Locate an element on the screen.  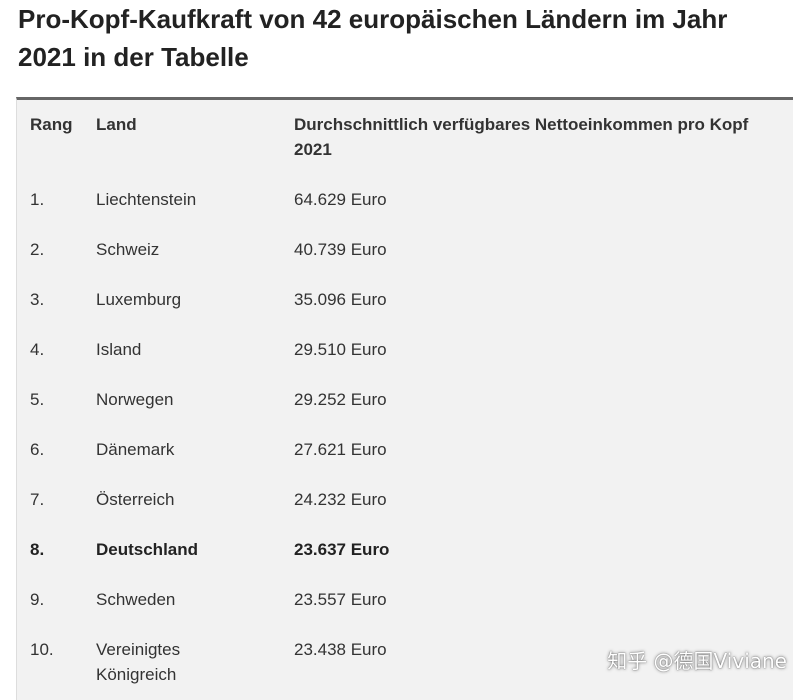
cell-income: 23.557 Euro is located at coordinates (340, 599).